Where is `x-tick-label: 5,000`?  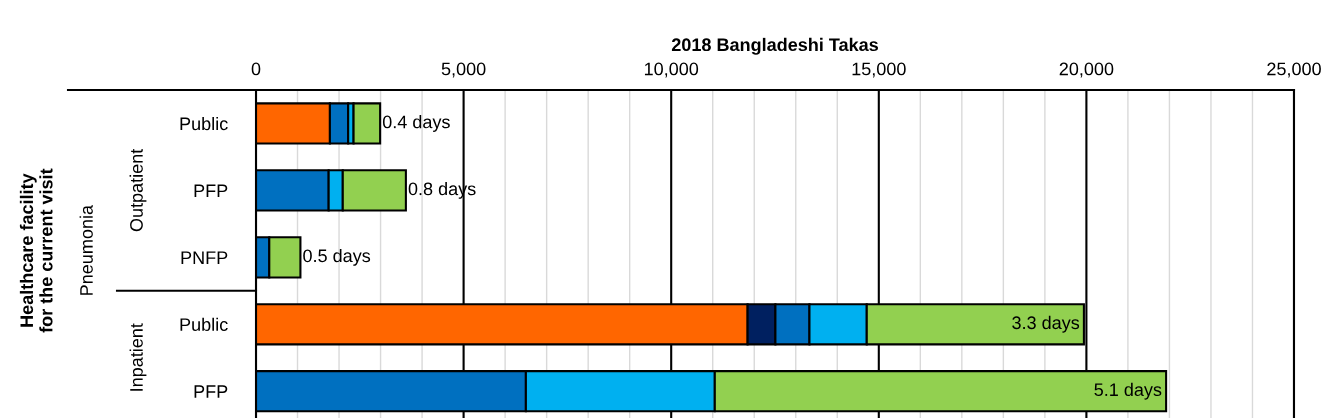
x-tick-label: 5,000 is located at coordinates (463, 70).